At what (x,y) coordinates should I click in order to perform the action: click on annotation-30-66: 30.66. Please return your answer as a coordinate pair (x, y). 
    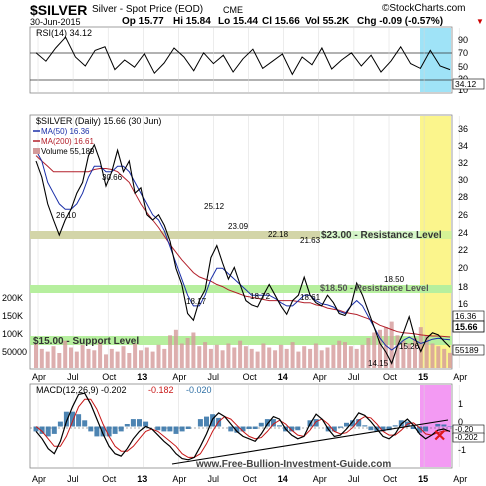
    Looking at the image, I should click on (112, 177).